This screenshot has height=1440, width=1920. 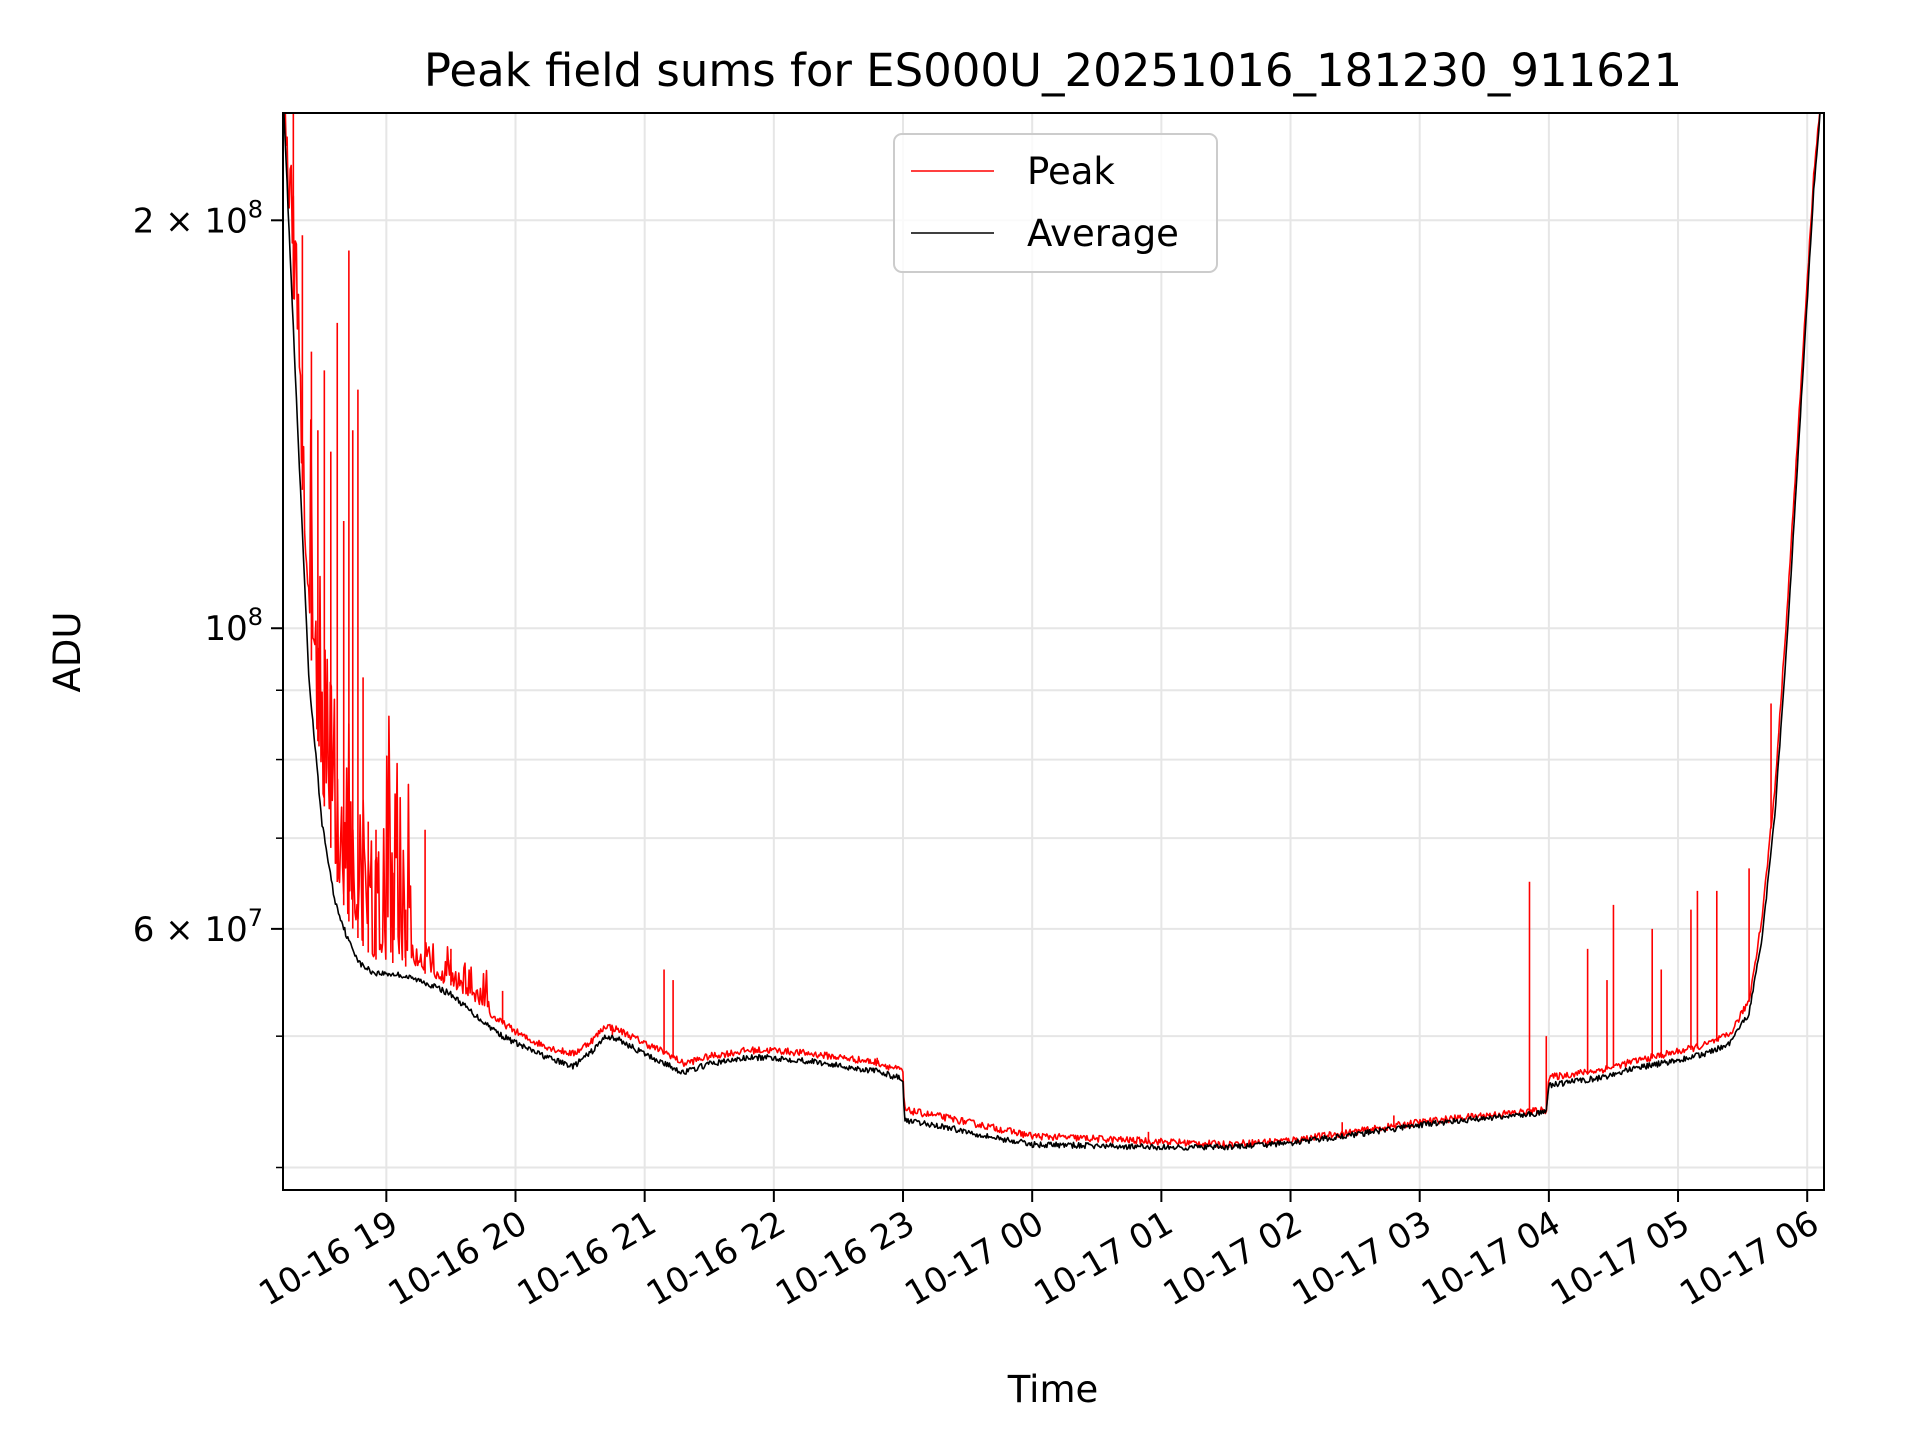 I want to click on legend-box, so click(x=1055, y=203).